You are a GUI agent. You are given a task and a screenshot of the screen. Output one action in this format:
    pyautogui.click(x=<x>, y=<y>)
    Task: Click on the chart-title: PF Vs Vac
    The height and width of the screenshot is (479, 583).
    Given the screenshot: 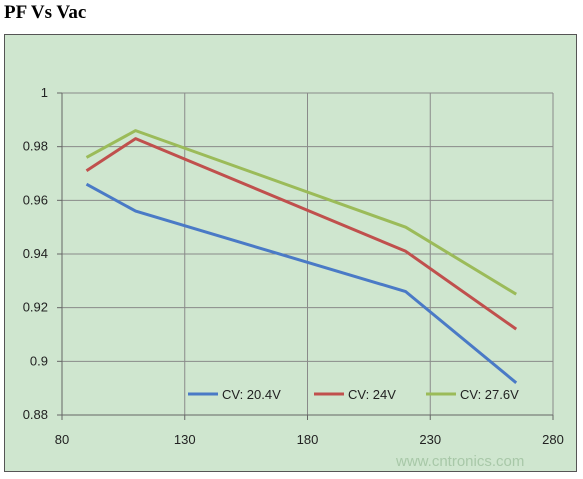 What is the action you would take?
    pyautogui.click(x=45, y=12)
    